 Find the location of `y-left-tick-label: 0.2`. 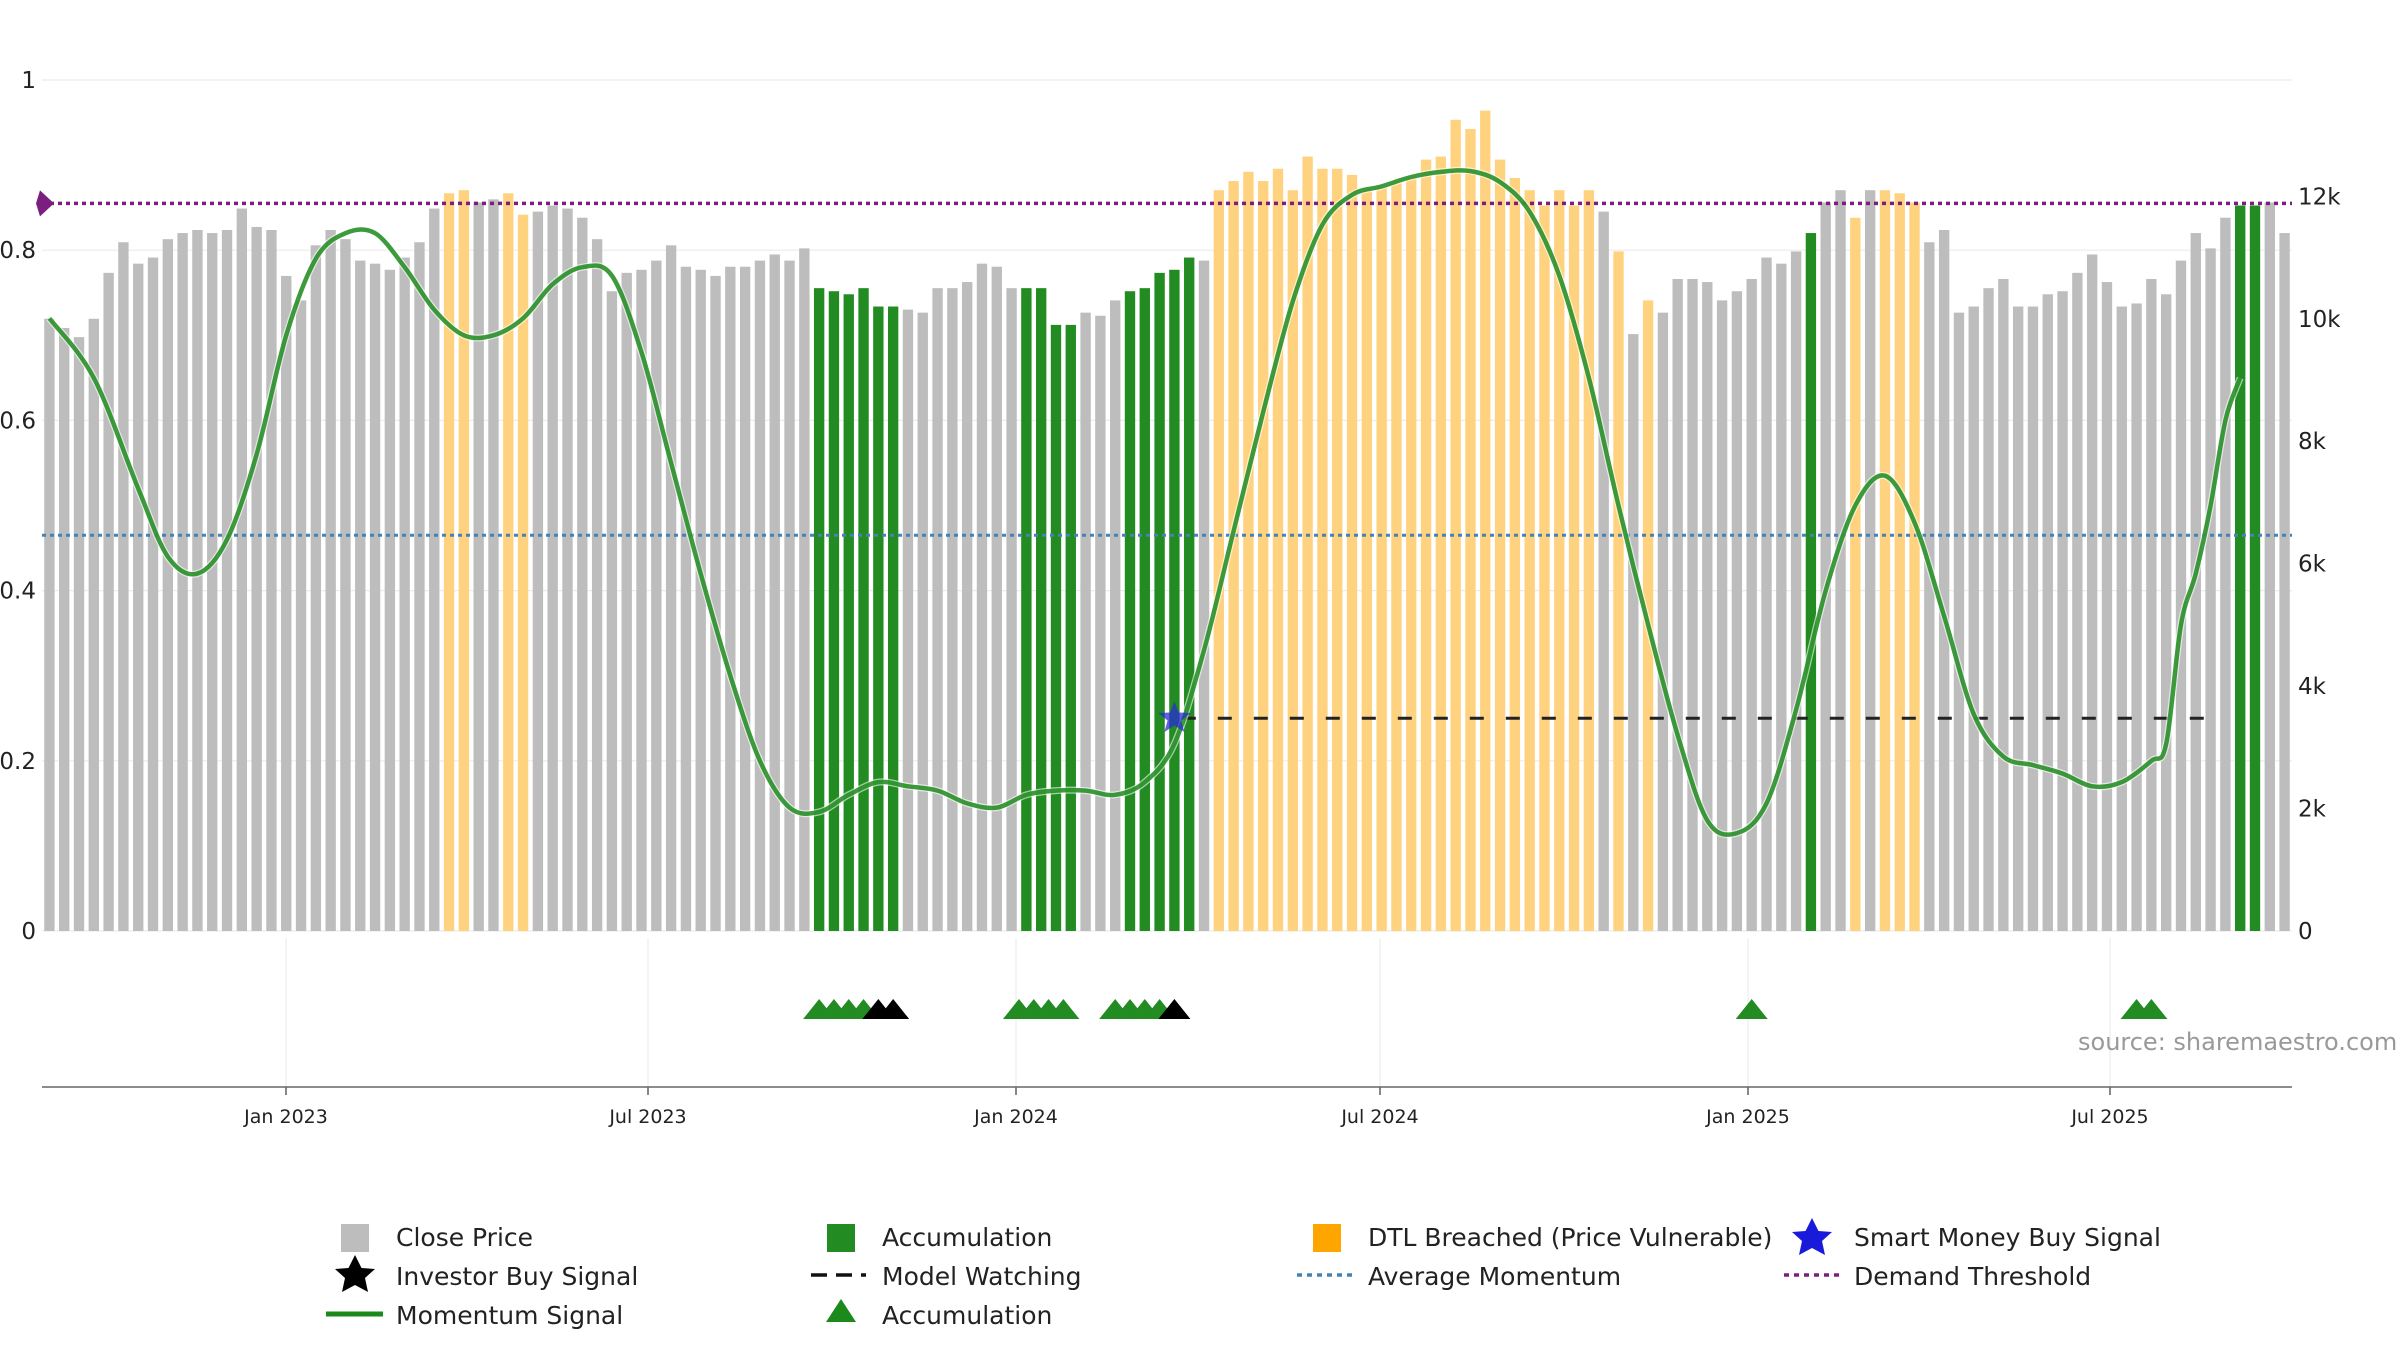

y-left-tick-label: 0.2 is located at coordinates (18, 762).